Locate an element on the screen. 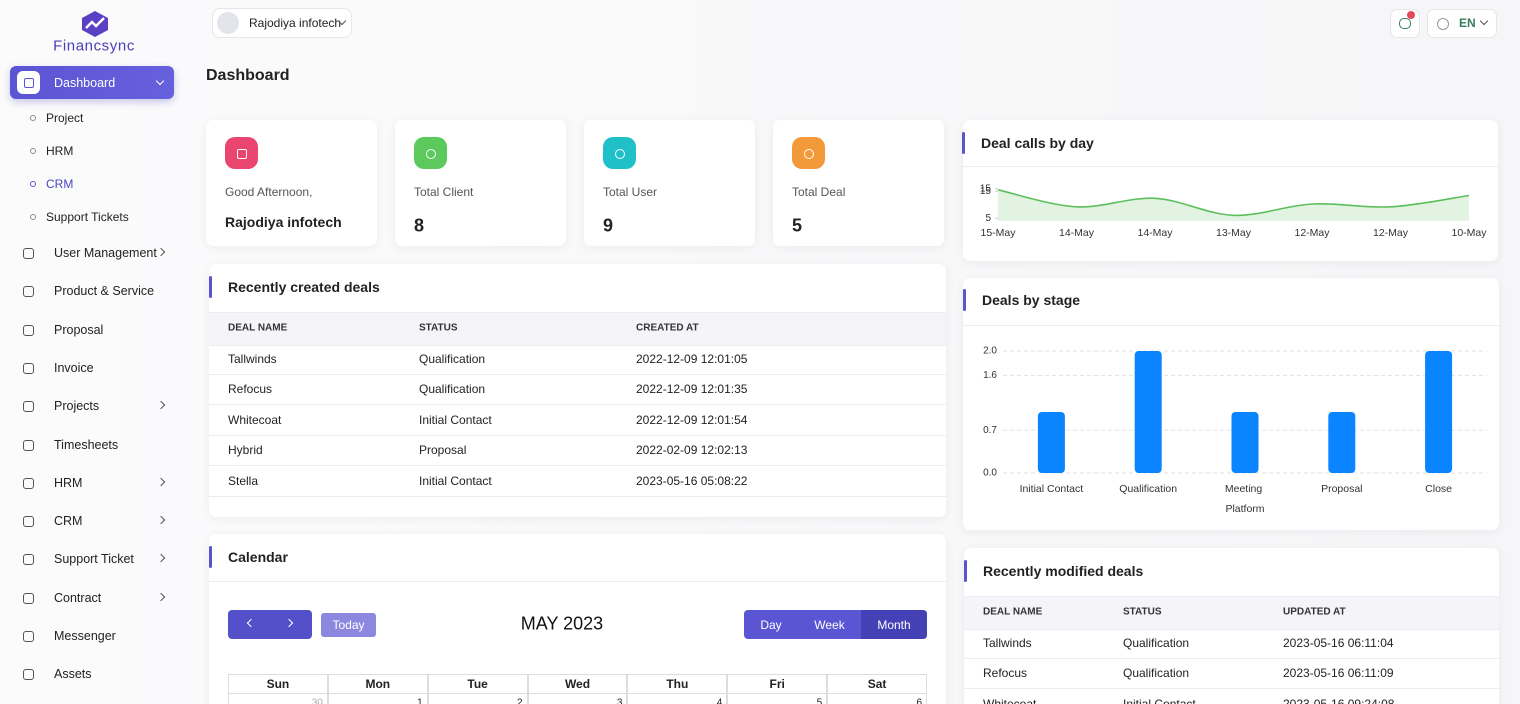  table-cell: Initial Contact is located at coordinates (455, 419).